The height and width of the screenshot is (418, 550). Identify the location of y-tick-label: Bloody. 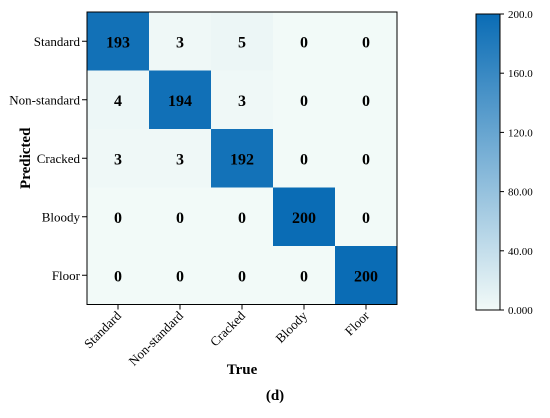
(61, 216).